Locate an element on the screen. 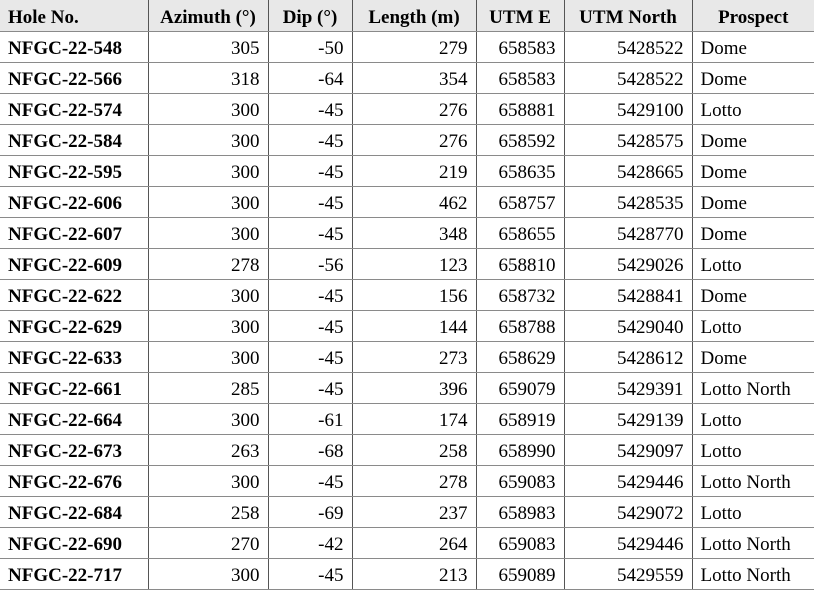 The image size is (814, 608). table-cell: 5428535 is located at coordinates (628, 202).